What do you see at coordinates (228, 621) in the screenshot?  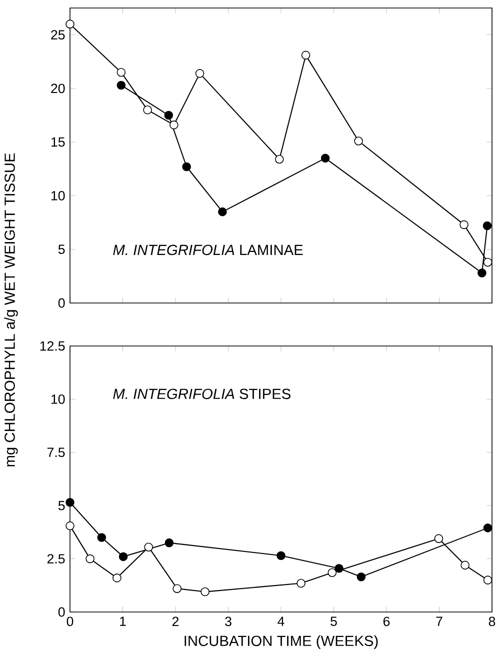 I see `x-tick-label: 3` at bounding box center [228, 621].